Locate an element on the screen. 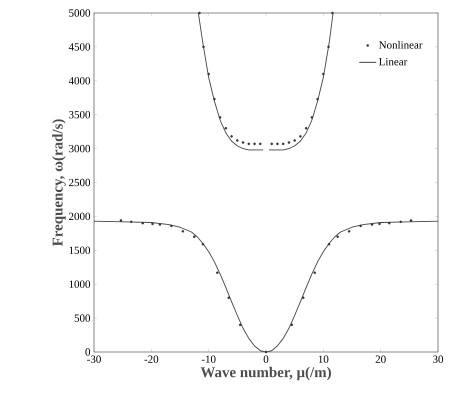 The width and height of the screenshot is (449, 410). x-tick-label: 30 is located at coordinates (438, 359).